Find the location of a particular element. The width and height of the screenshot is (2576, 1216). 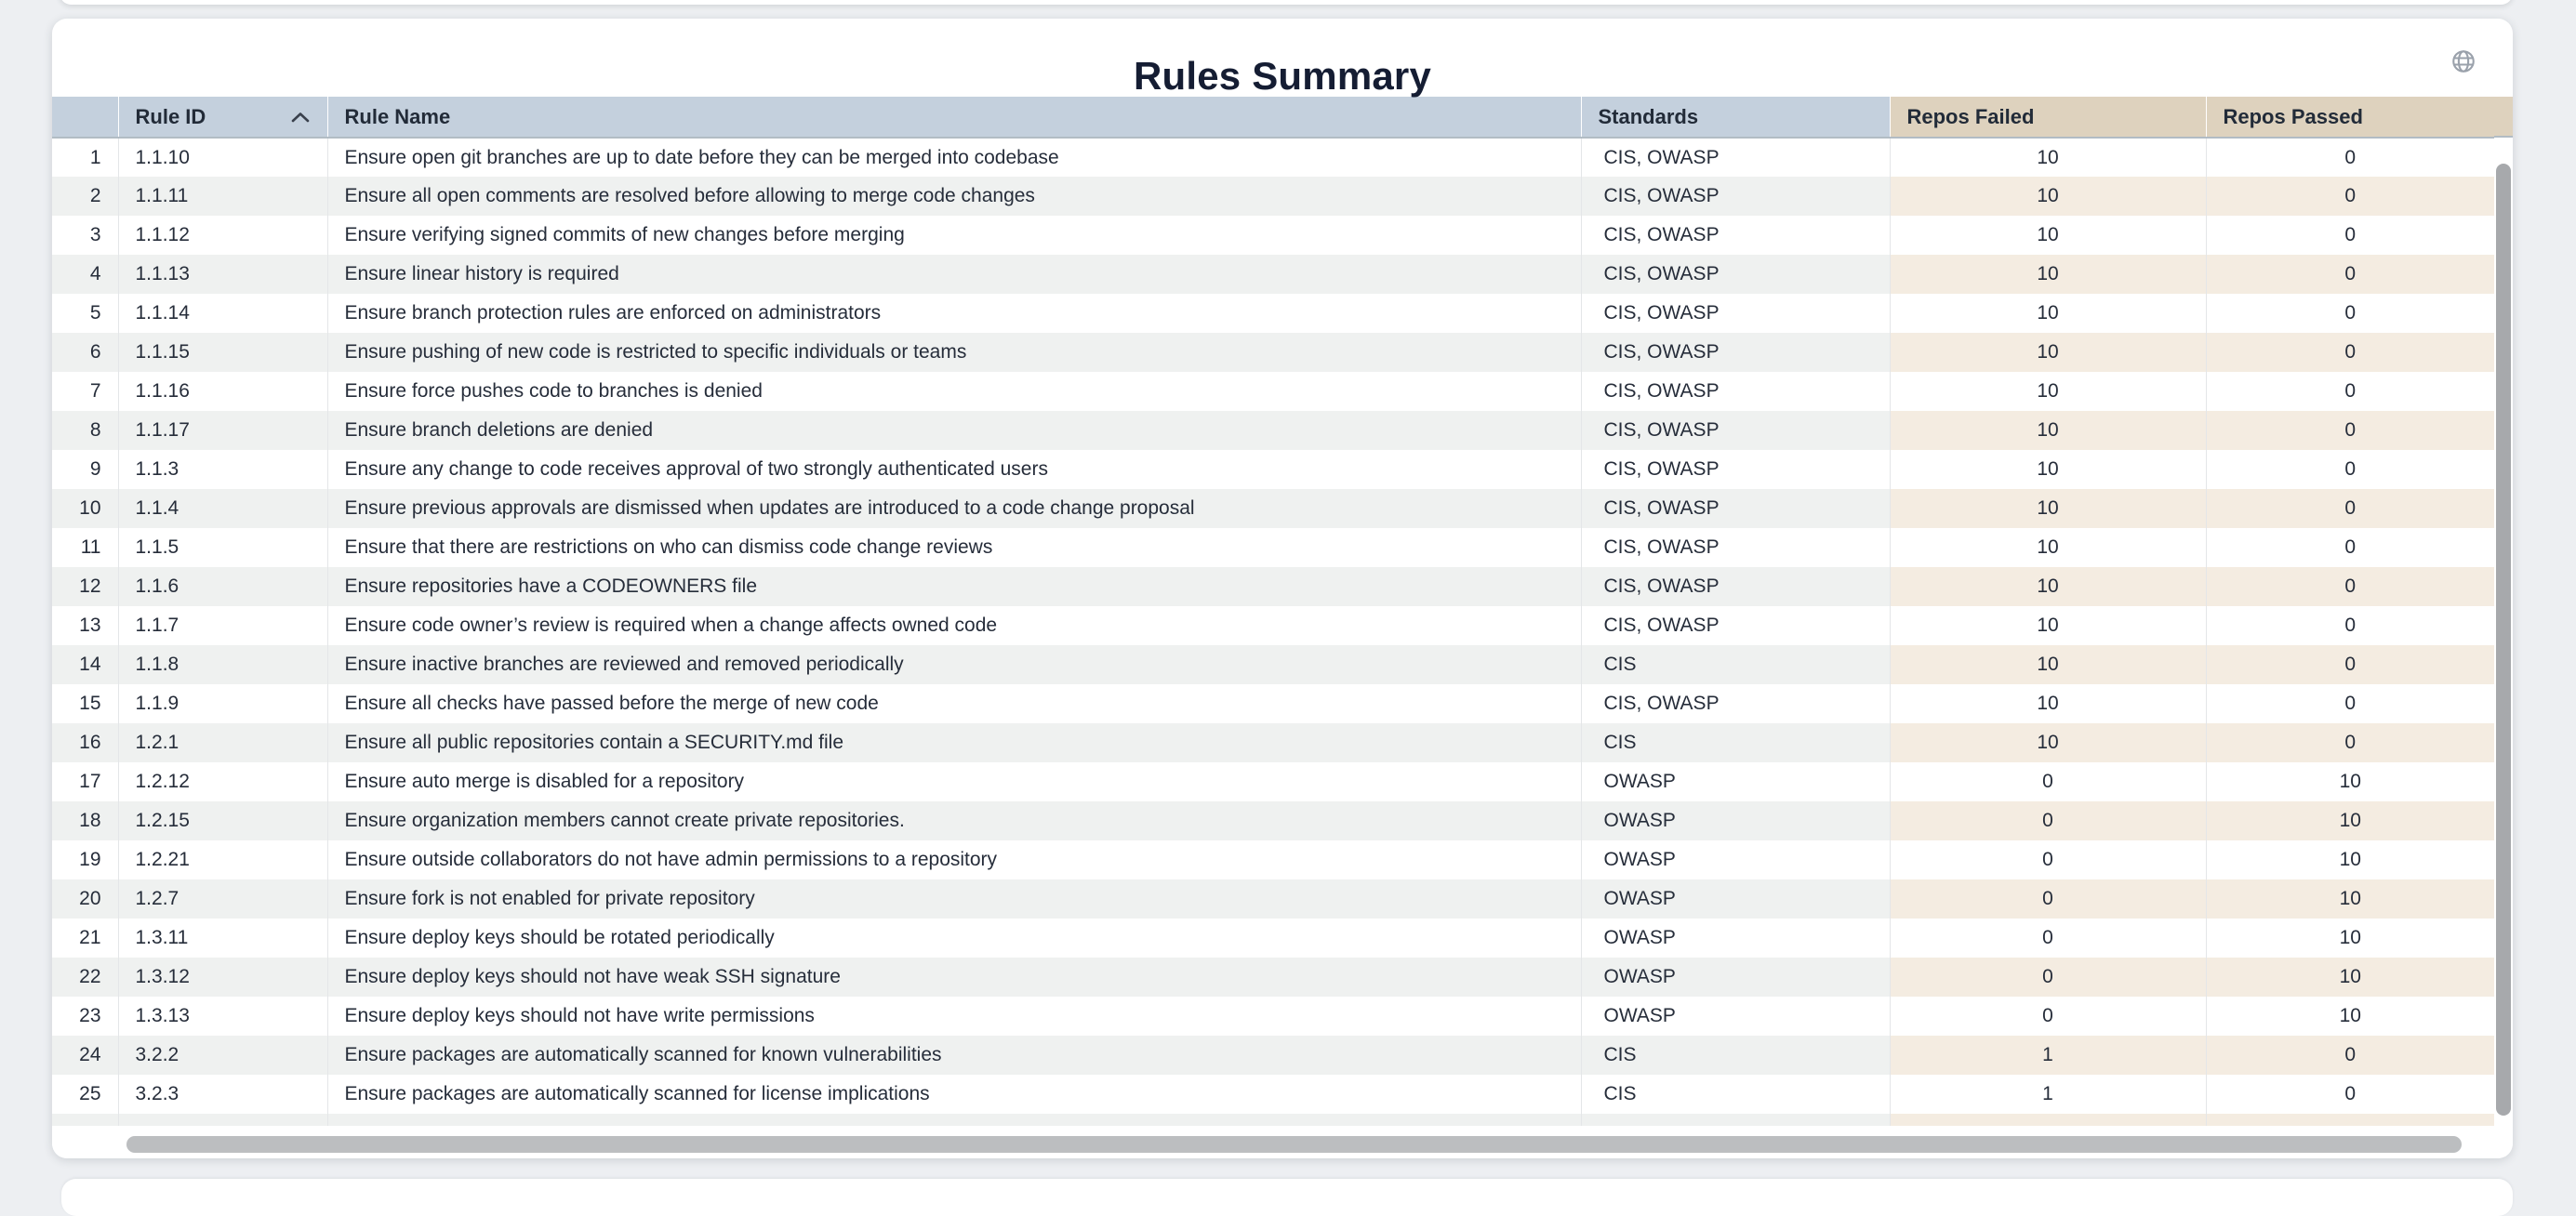

column-header-label: Standards is located at coordinates (1648, 116).